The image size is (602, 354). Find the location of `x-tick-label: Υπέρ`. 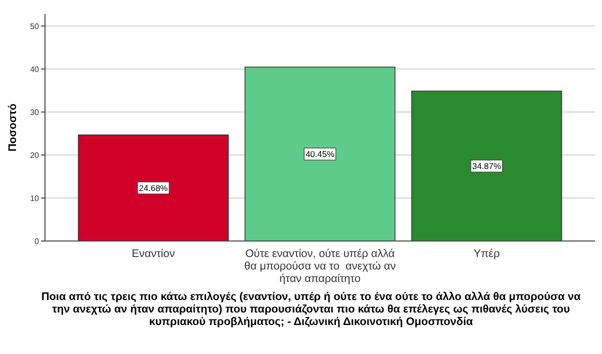

x-tick-label: Υπέρ is located at coordinates (487, 254).